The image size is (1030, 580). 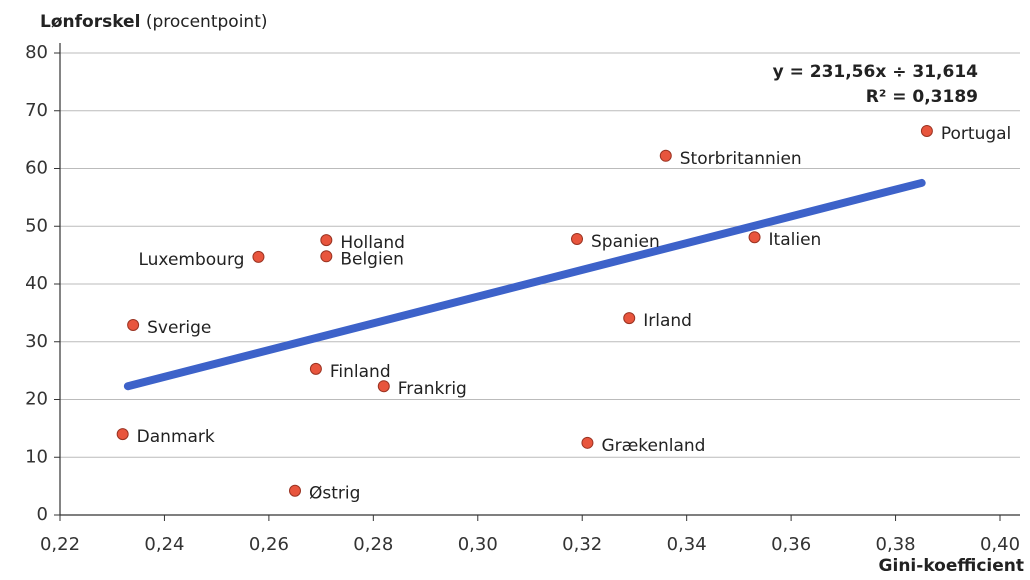 What do you see at coordinates (36, 52) in the screenshot?
I see `y-tick-label: 80` at bounding box center [36, 52].